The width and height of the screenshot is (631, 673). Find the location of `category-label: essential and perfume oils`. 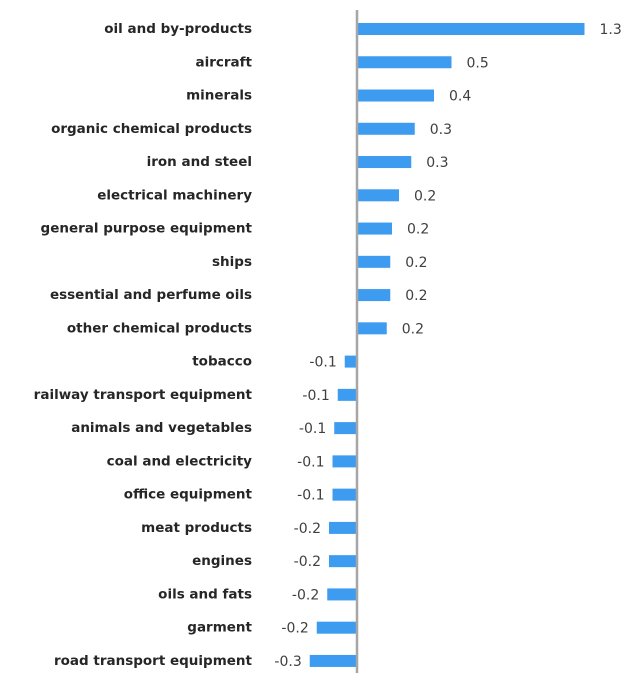

category-label: essential and perfume oils is located at coordinates (151, 295).